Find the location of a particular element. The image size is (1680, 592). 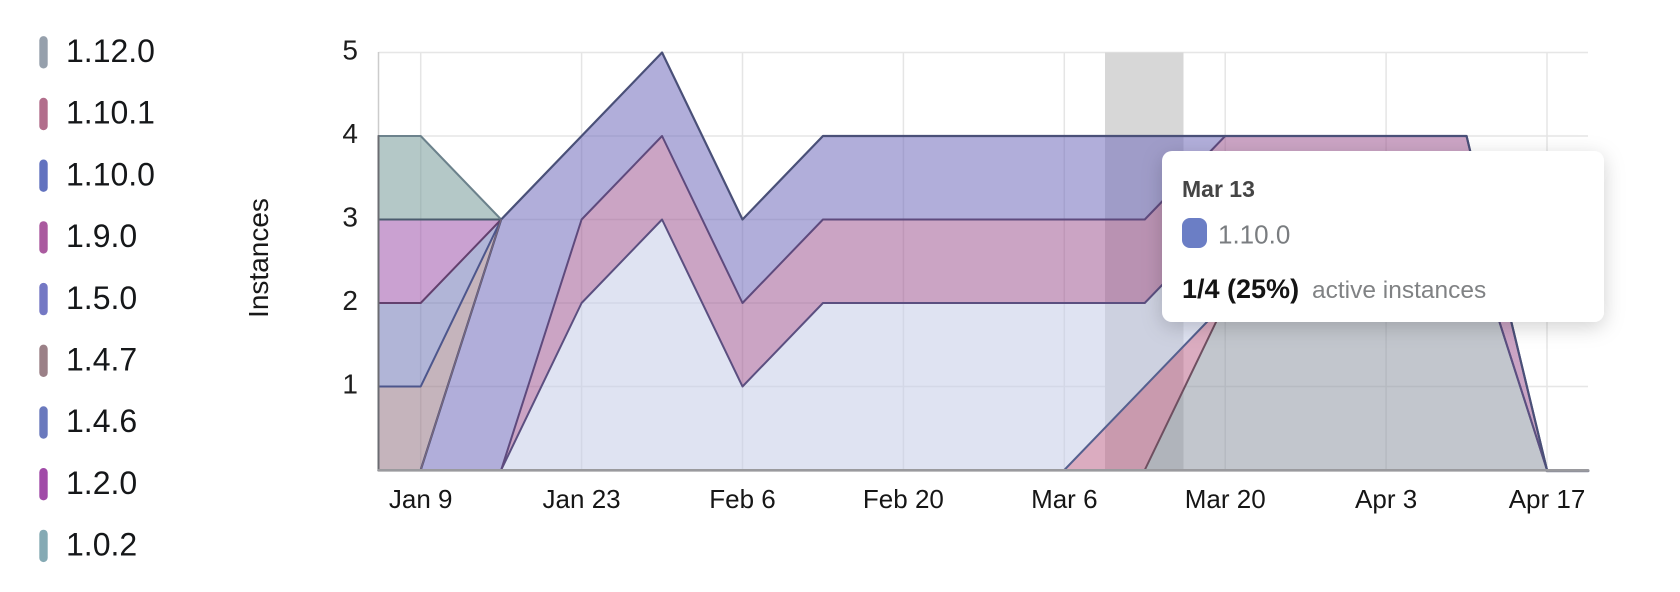

svg-text: Instances is located at coordinates (258, 258).